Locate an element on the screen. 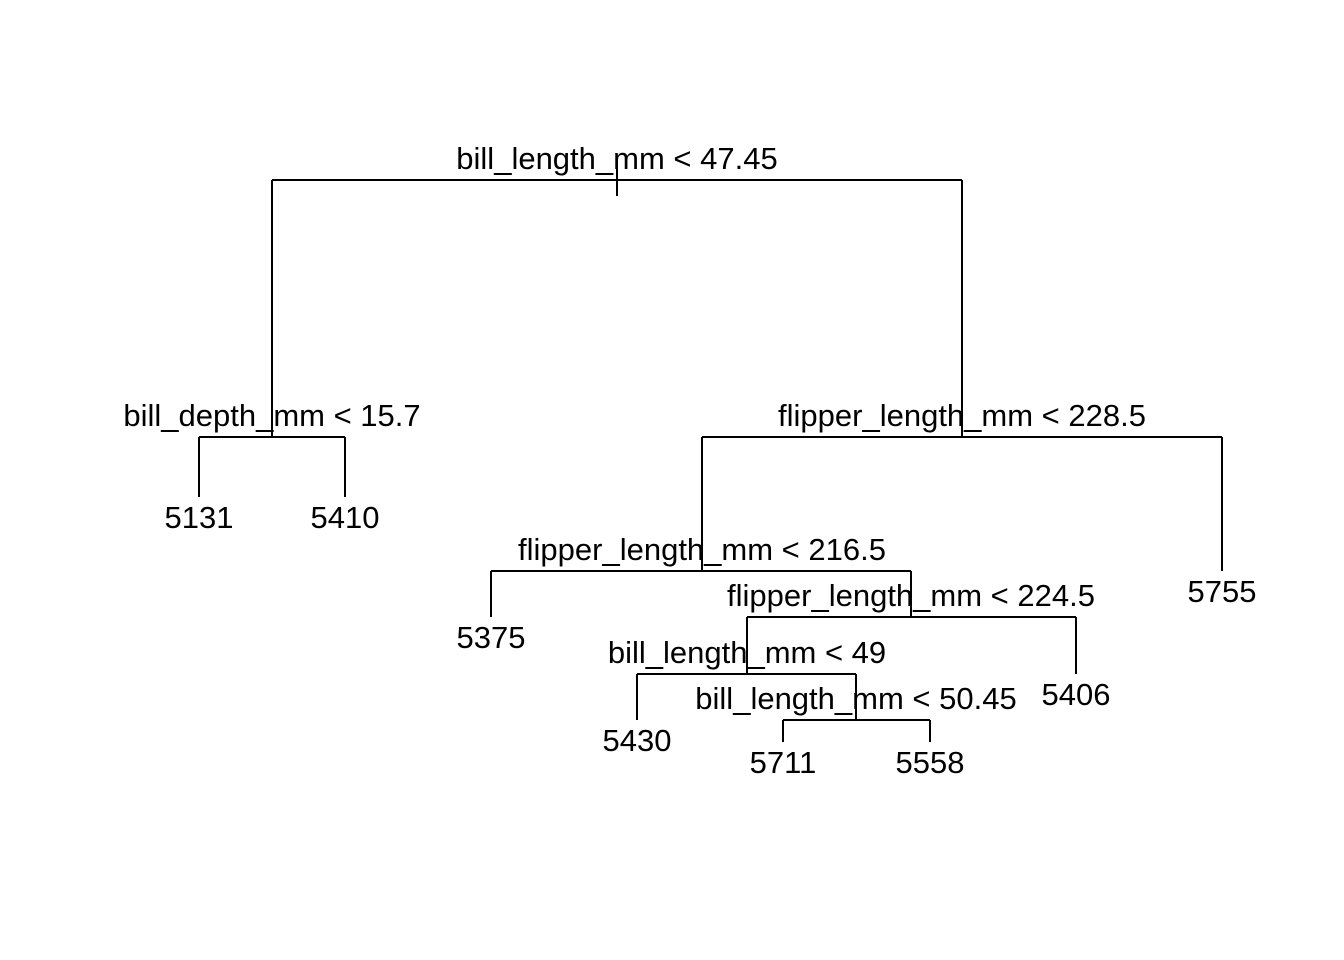 Image resolution: width=1344 pixels, height=960 pixels. split-label-n2: bill_depth_mm < 15.7 is located at coordinates (271, 415).